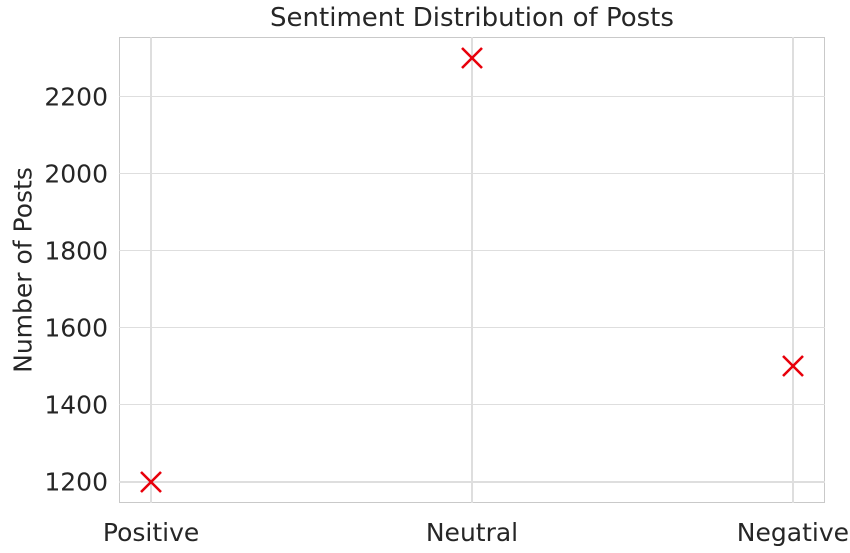 This screenshot has height=553, width=850. What do you see at coordinates (76, 174) in the screenshot?
I see `y-tick-label: 2000` at bounding box center [76, 174].